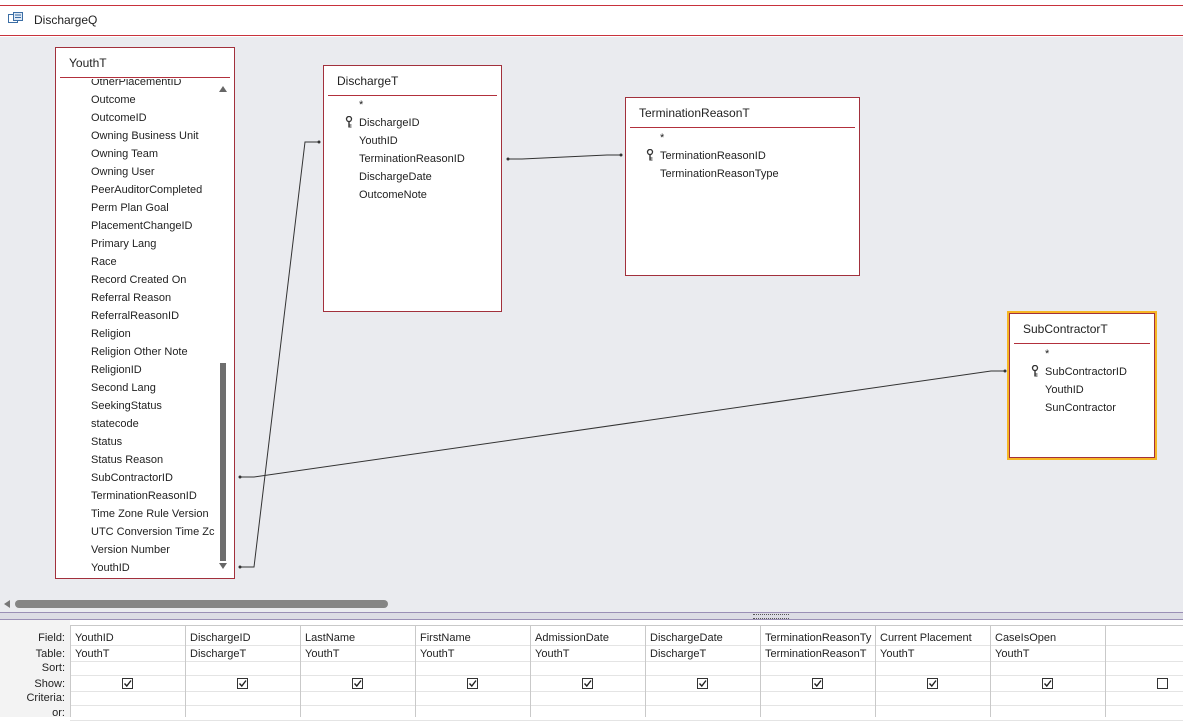 This screenshot has height=721, width=1183. What do you see at coordinates (150, 514) in the screenshot?
I see `field-item: Time Zone Rule Version` at bounding box center [150, 514].